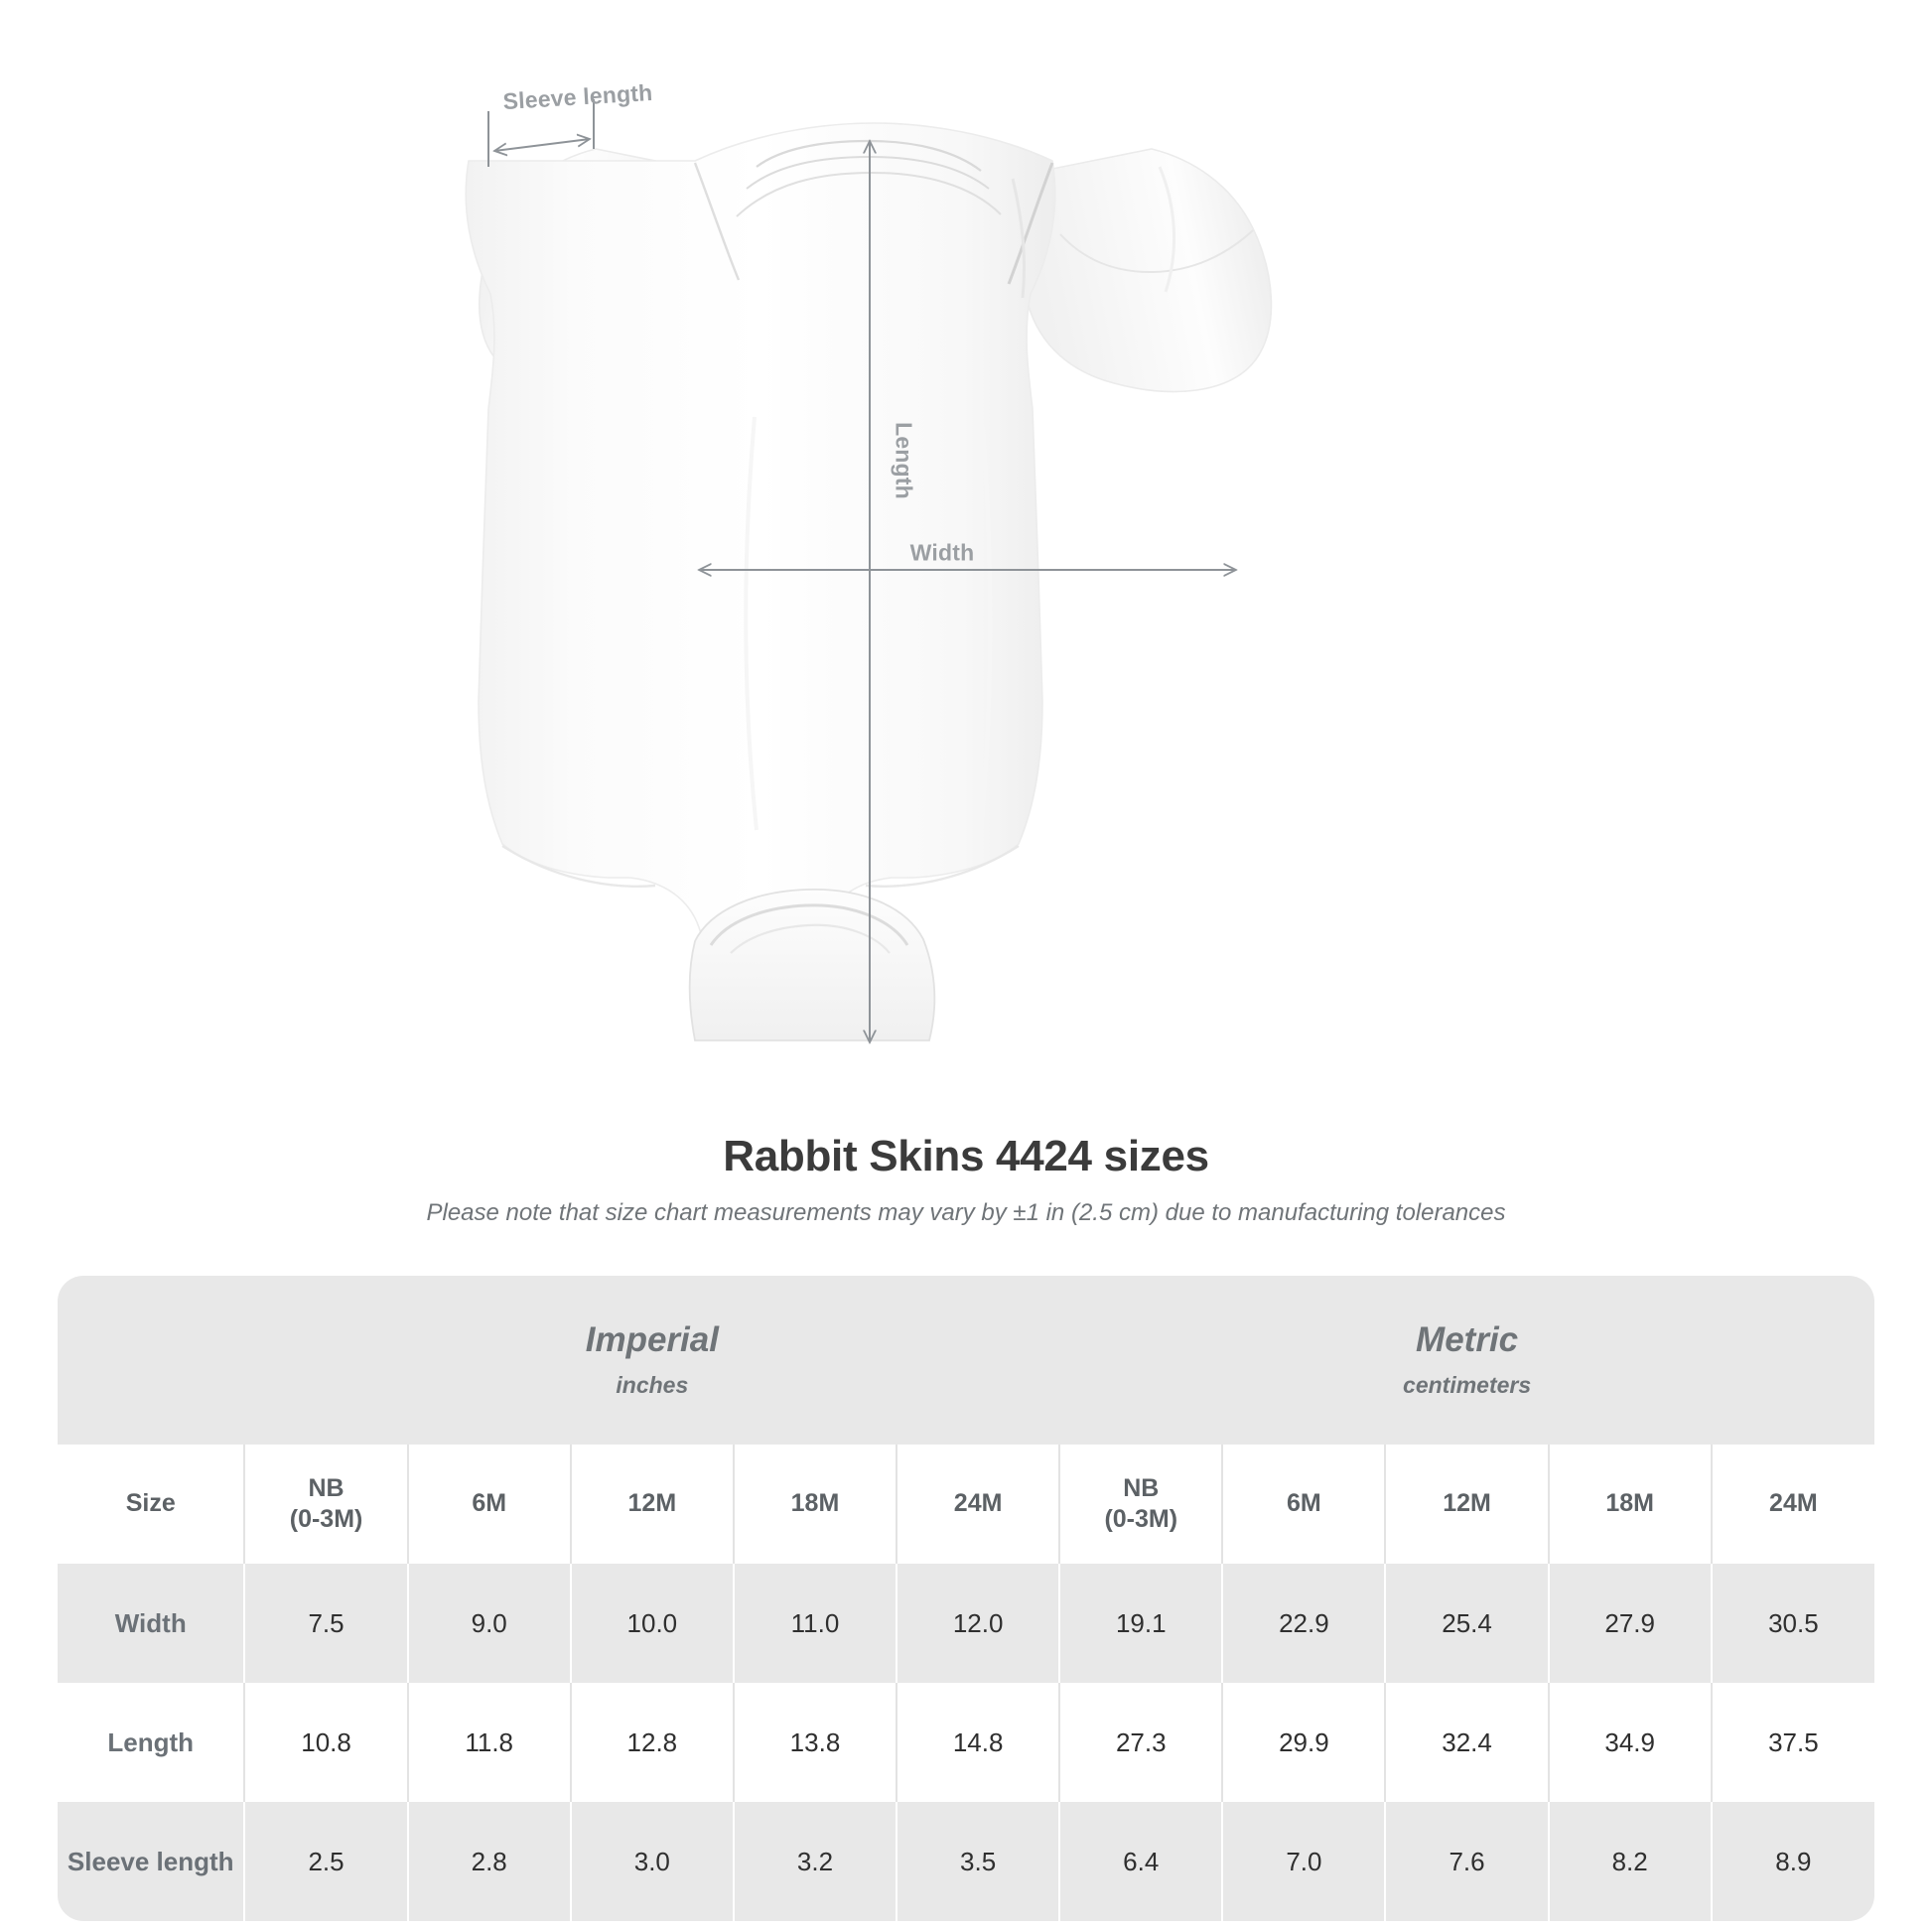 The height and width of the screenshot is (1932, 1932). Describe the element at coordinates (812, 965) in the screenshot. I see `crotch-flap` at that location.